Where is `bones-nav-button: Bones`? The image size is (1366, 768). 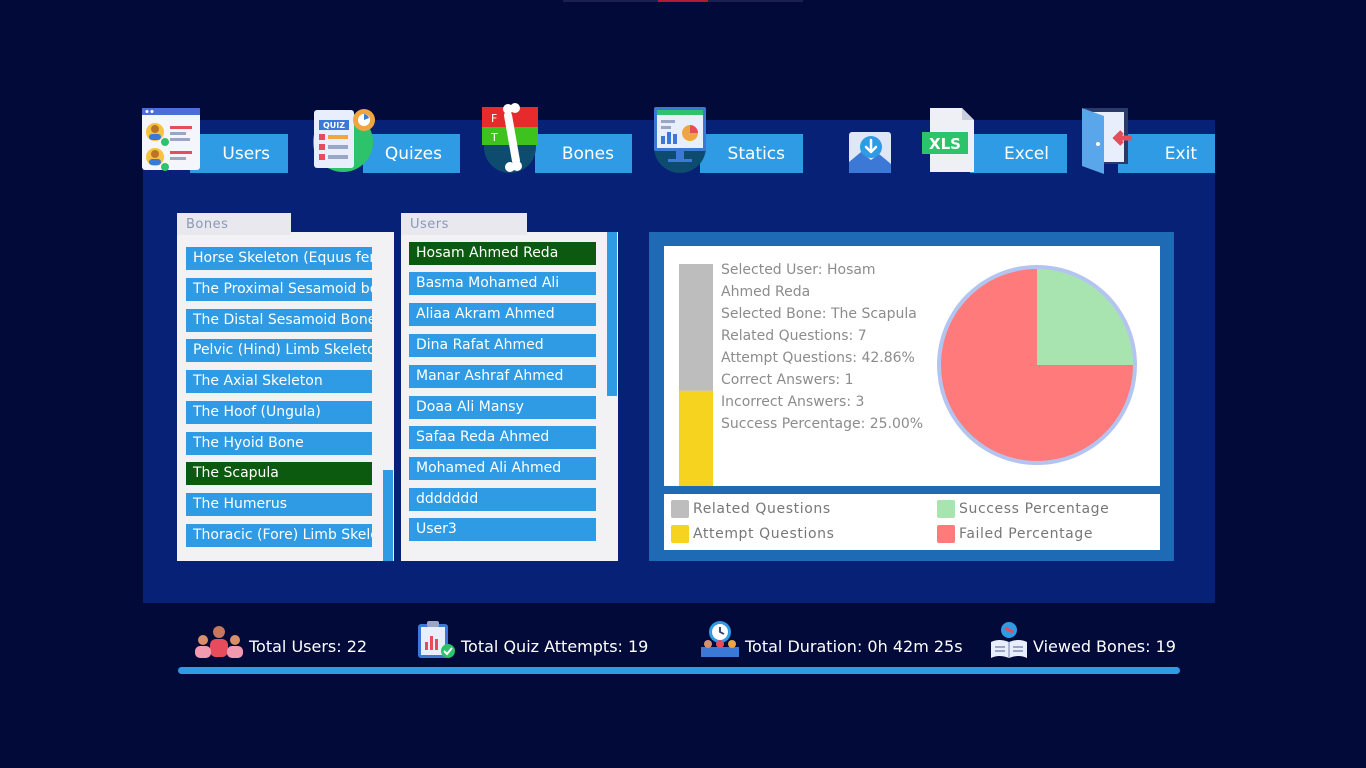 bones-nav-button: Bones is located at coordinates (583, 153).